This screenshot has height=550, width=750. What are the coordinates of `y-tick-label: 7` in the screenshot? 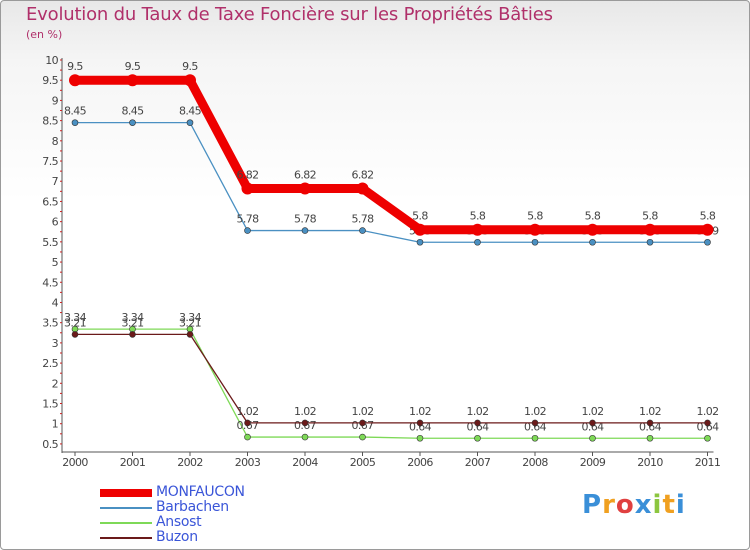 It's located at (55, 181).